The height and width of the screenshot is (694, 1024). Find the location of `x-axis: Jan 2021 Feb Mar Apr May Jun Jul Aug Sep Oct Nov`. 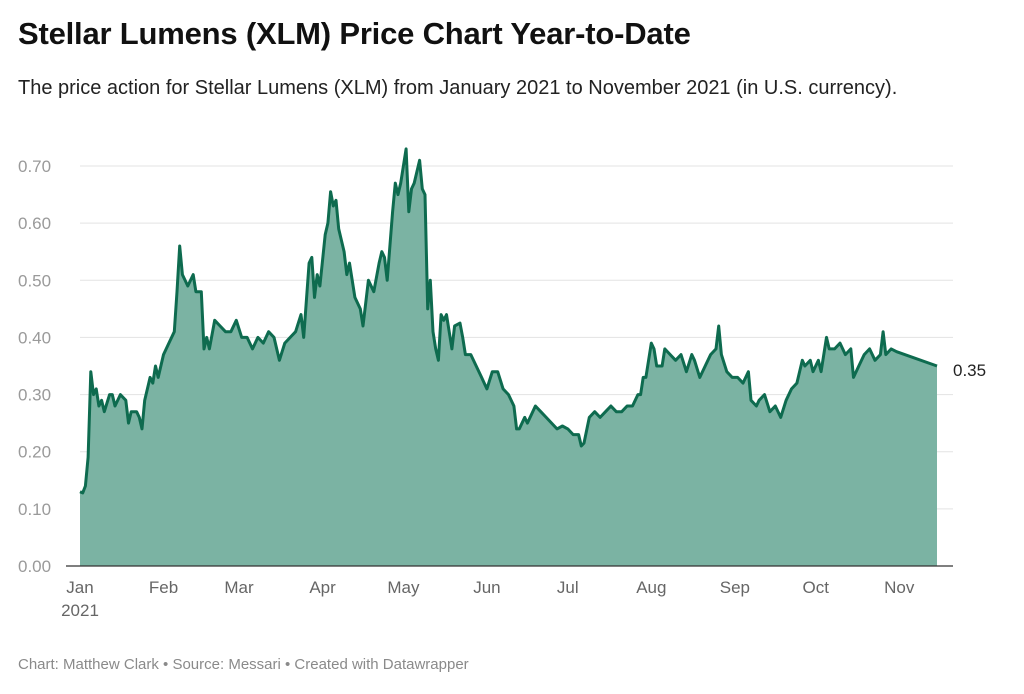

x-axis: Jan 2021 Feb Mar Apr May Jun Jul Aug Sep Oct Nov is located at coordinates (488, 599).